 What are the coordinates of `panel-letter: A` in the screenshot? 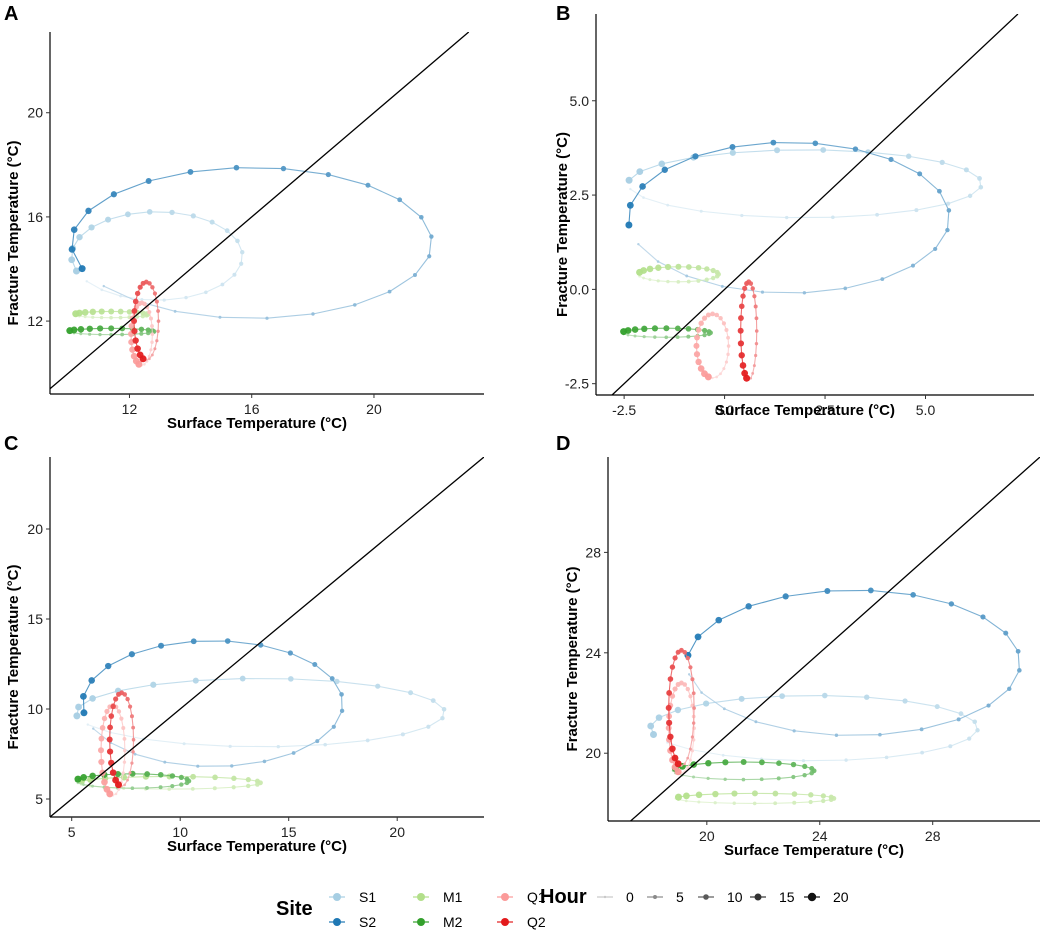 It's located at (11, 14).